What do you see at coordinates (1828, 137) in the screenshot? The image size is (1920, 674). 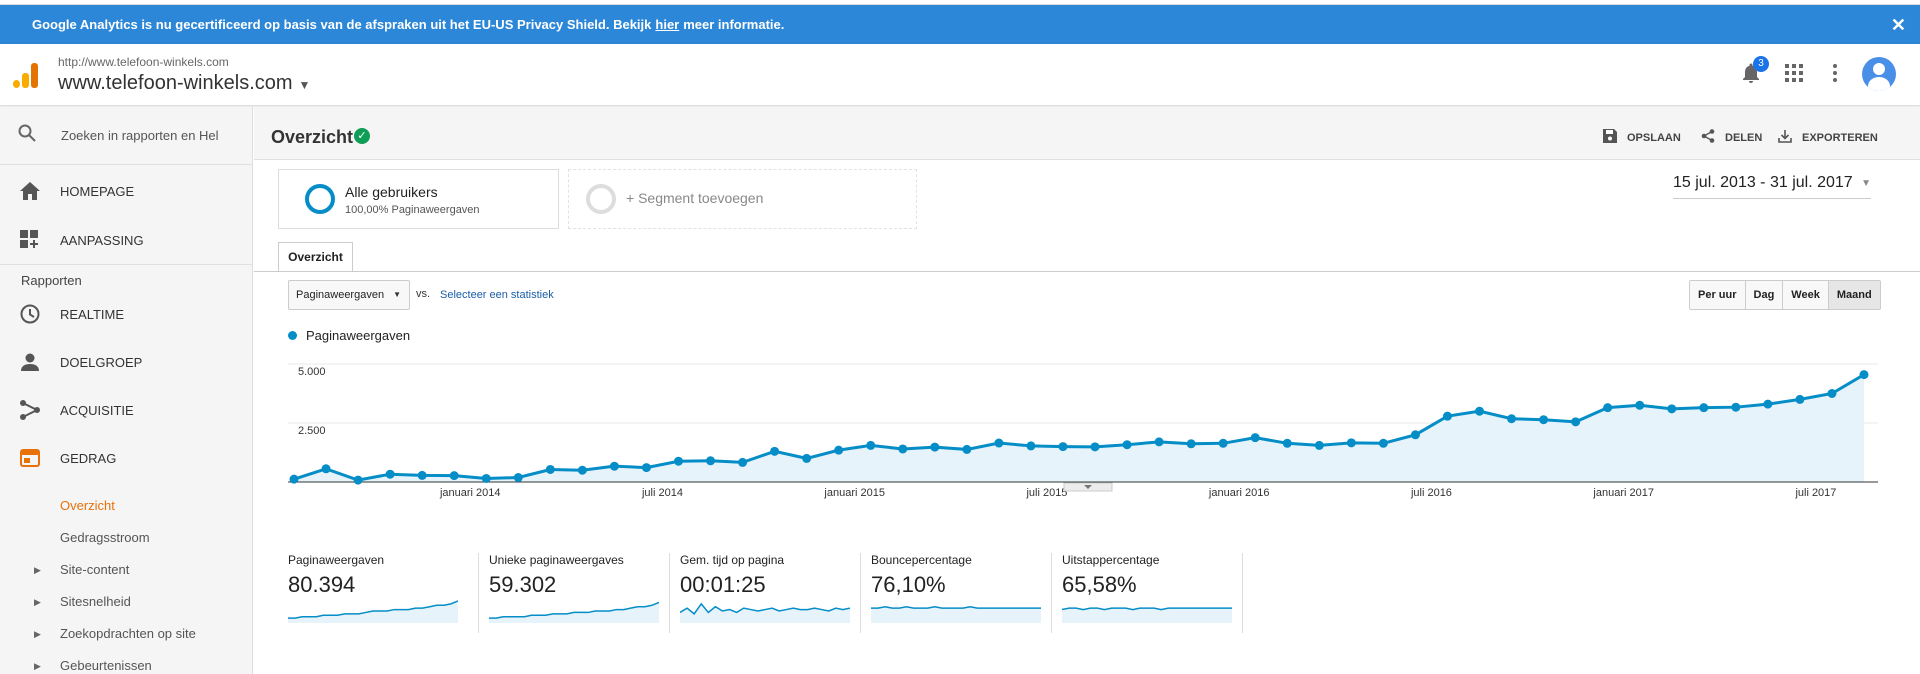 I see `export-button: EXPORTEREN` at bounding box center [1828, 137].